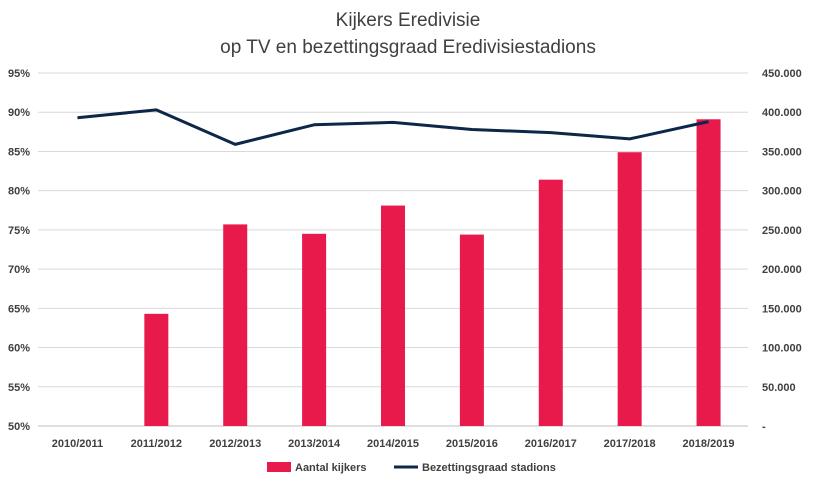  What do you see at coordinates (331, 468) in the screenshot?
I see `legend-label-aantal-kijkers: Aantal kijkers` at bounding box center [331, 468].